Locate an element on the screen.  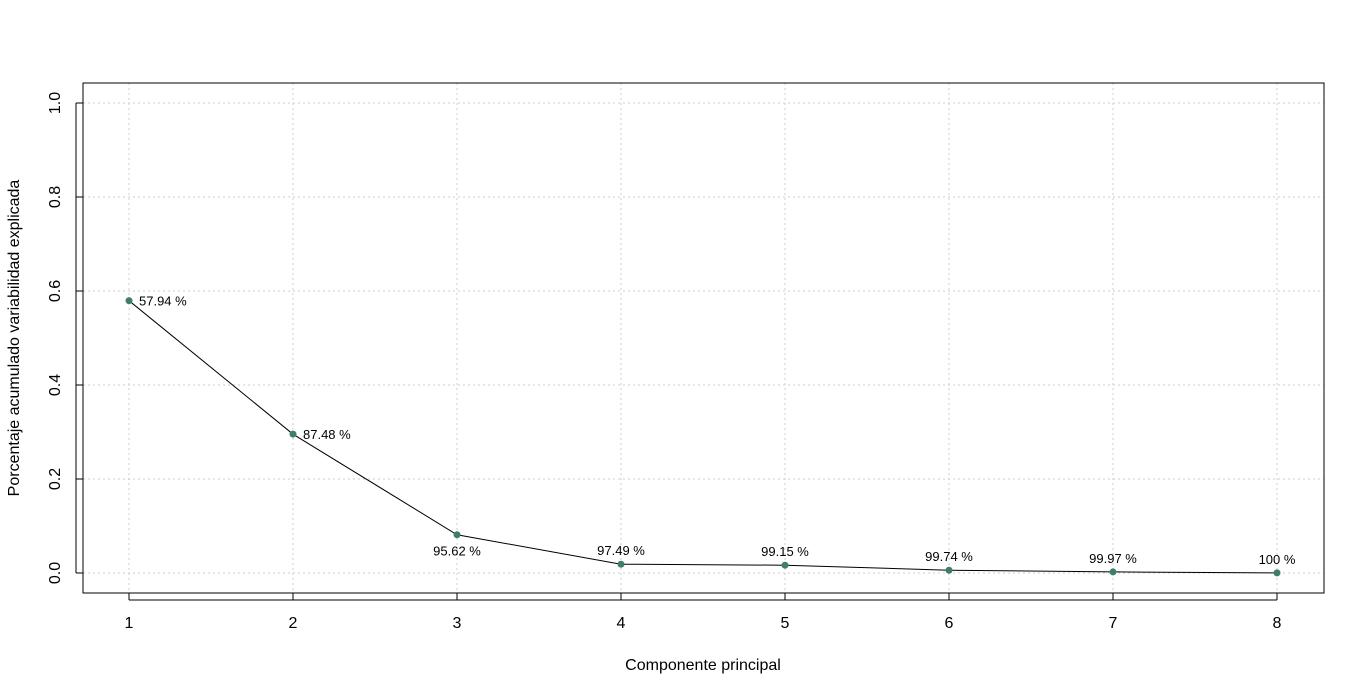
y-tick-label: 0.8 is located at coordinates (55, 197).